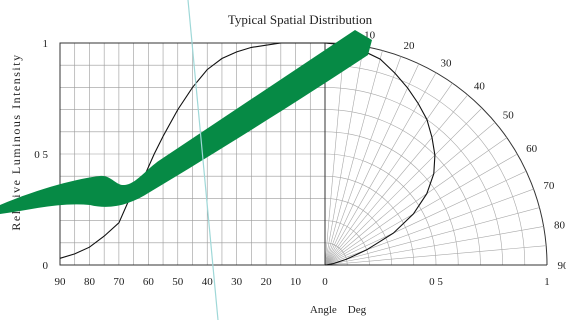 This screenshot has width=566, height=320. Describe the element at coordinates (532, 149) in the screenshot. I see `polar-angle-label: 60` at that location.